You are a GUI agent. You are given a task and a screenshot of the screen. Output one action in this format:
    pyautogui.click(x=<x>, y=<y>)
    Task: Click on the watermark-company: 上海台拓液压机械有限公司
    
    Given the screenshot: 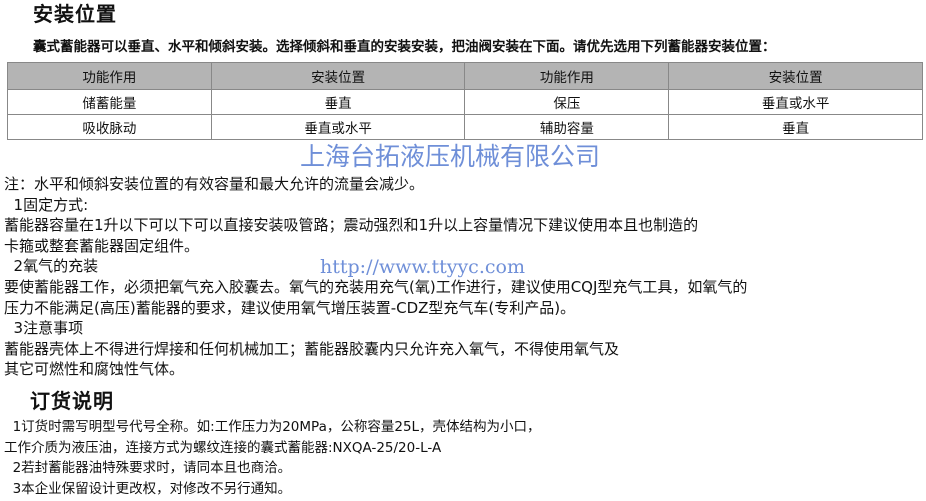 What is the action you would take?
    pyautogui.click(x=450, y=156)
    